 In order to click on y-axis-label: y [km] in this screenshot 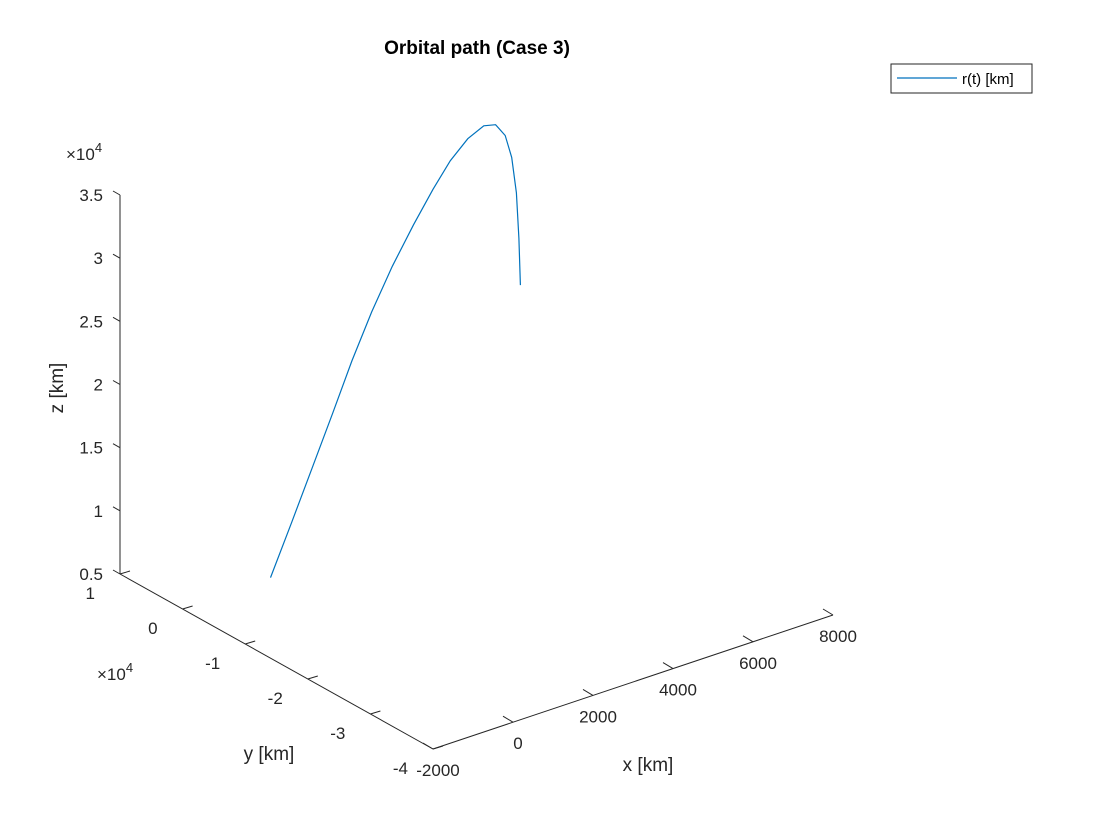, I will do `click(269, 754)`.